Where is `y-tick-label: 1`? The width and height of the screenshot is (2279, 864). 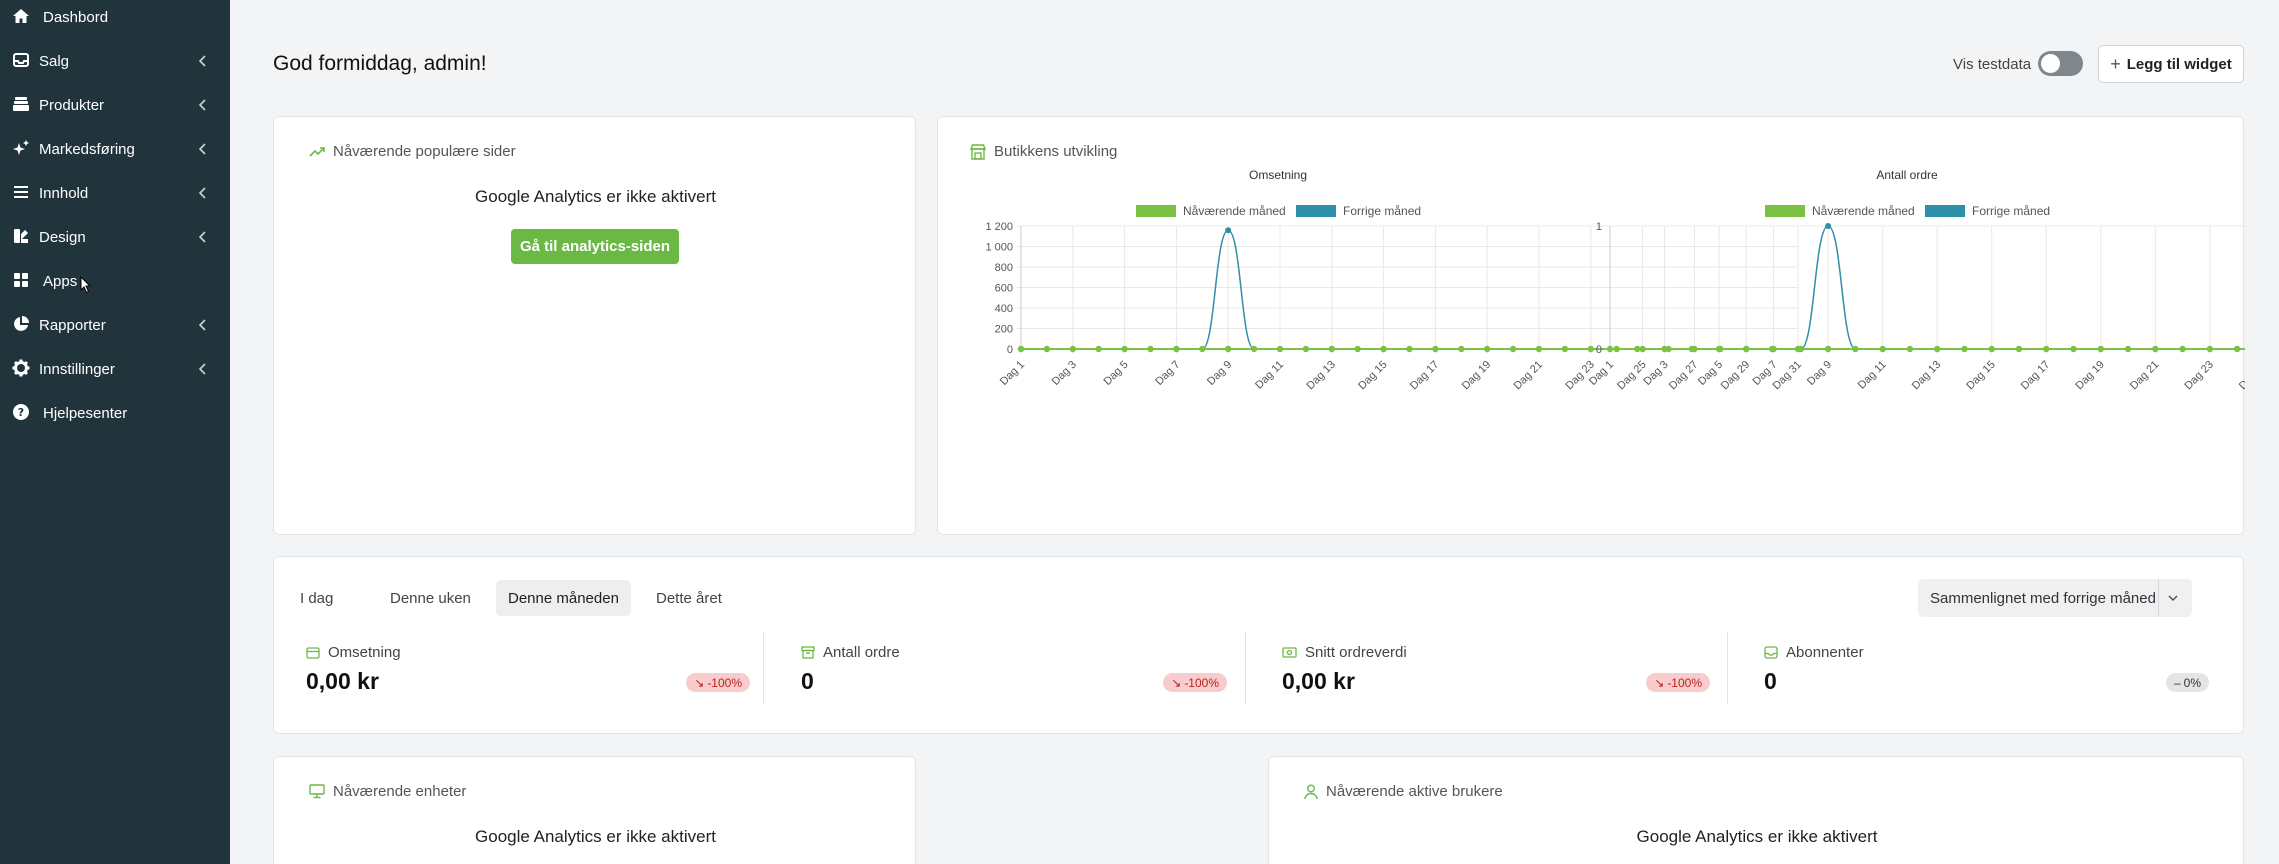 y-tick-label: 1 is located at coordinates (1599, 227).